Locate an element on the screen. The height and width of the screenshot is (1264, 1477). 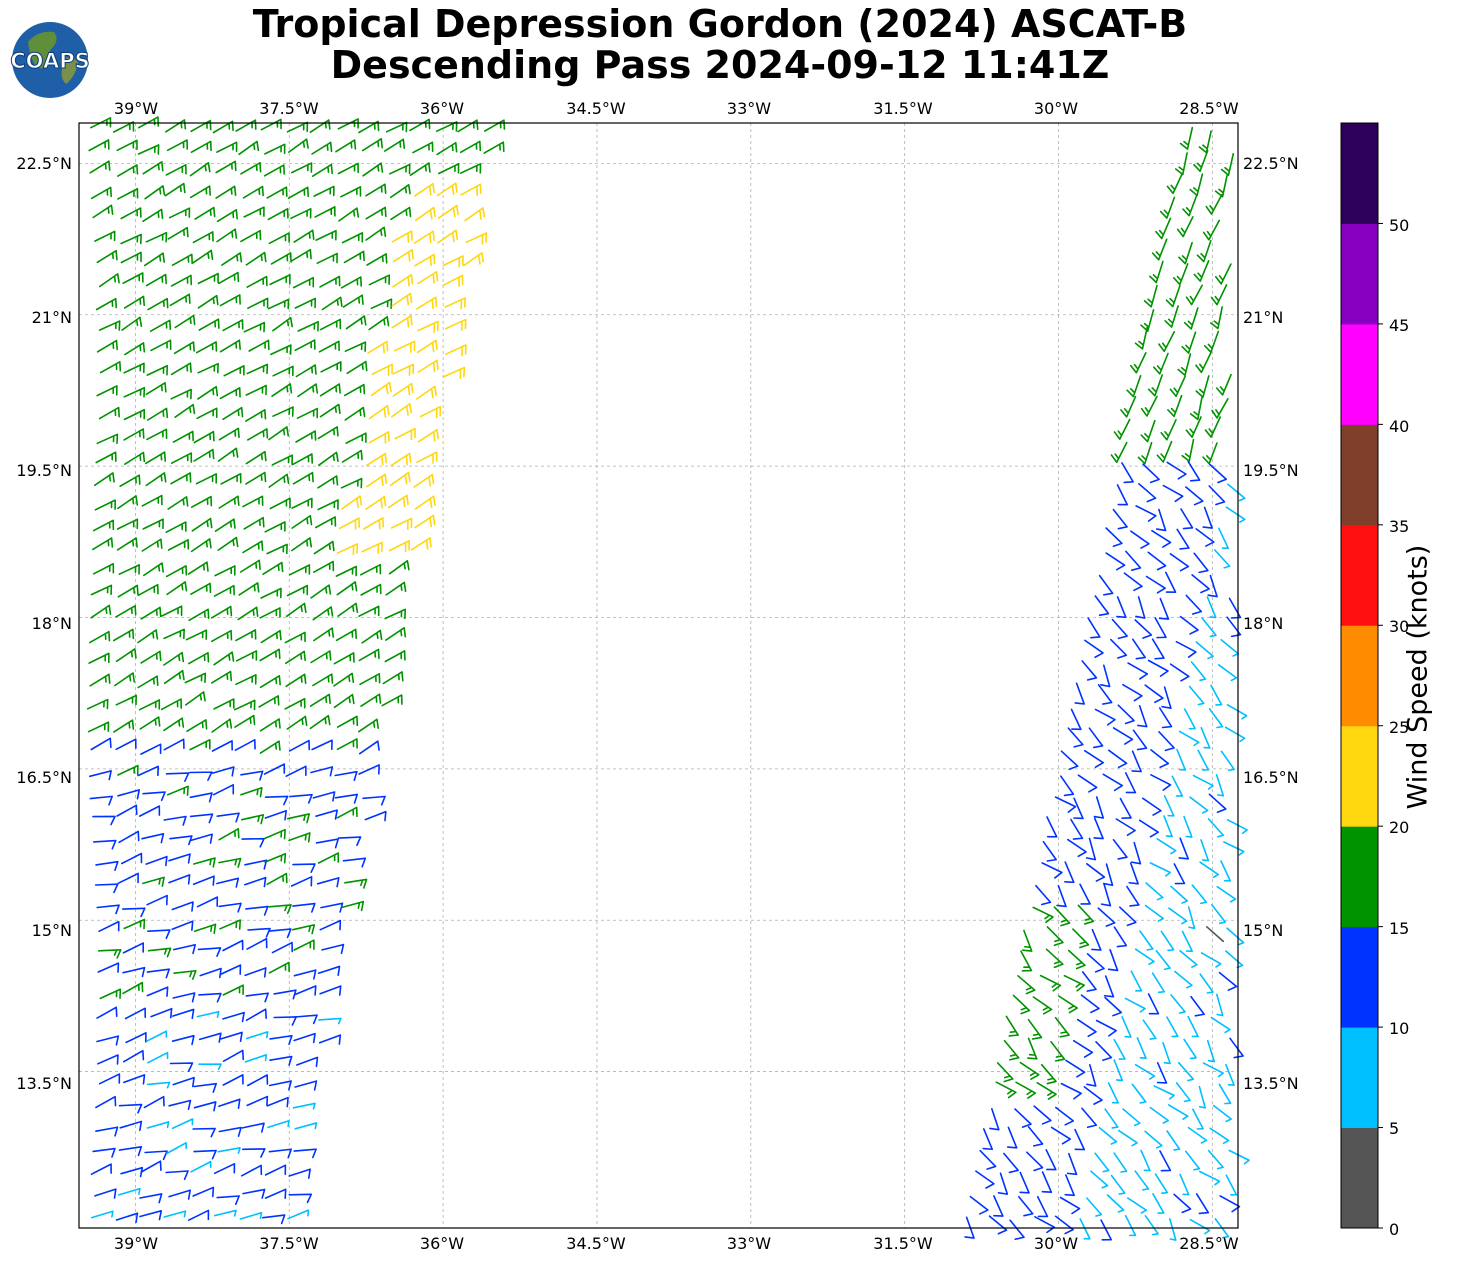
lat-label-16-5n-right: 16.5°N is located at coordinates (1271, 777).